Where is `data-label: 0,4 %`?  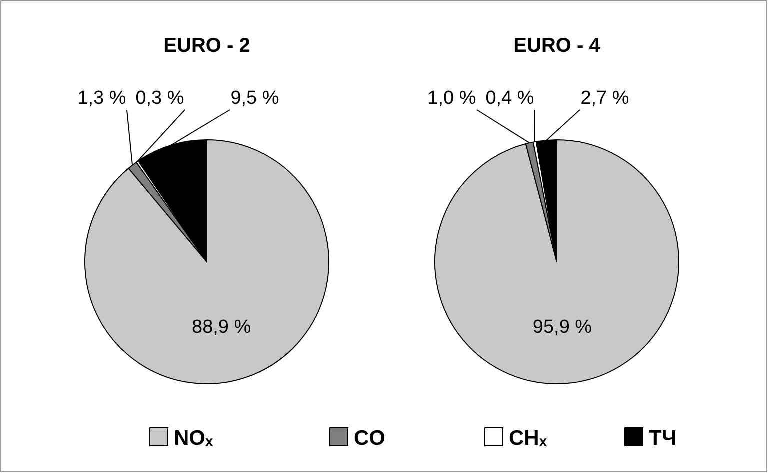
data-label: 0,4 % is located at coordinates (510, 98).